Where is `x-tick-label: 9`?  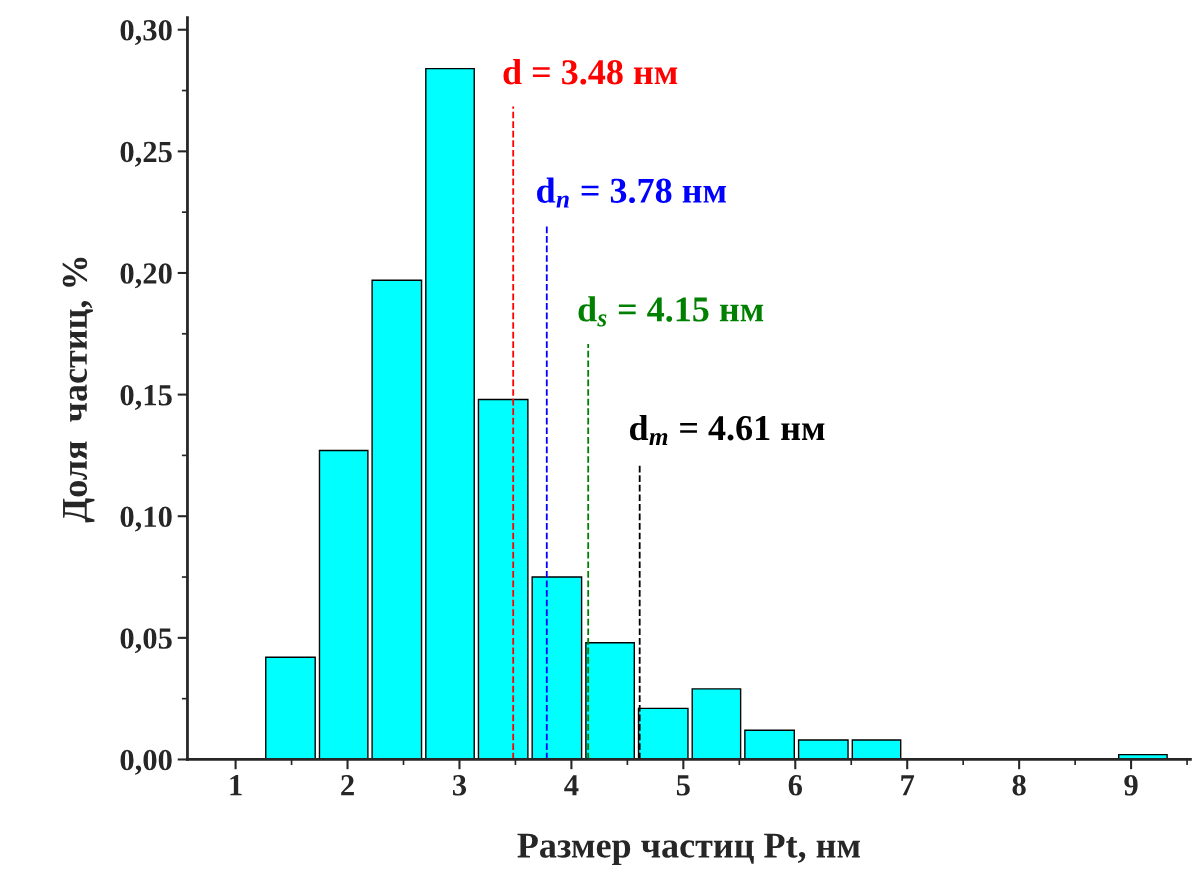 x-tick-label: 9 is located at coordinates (1131, 785).